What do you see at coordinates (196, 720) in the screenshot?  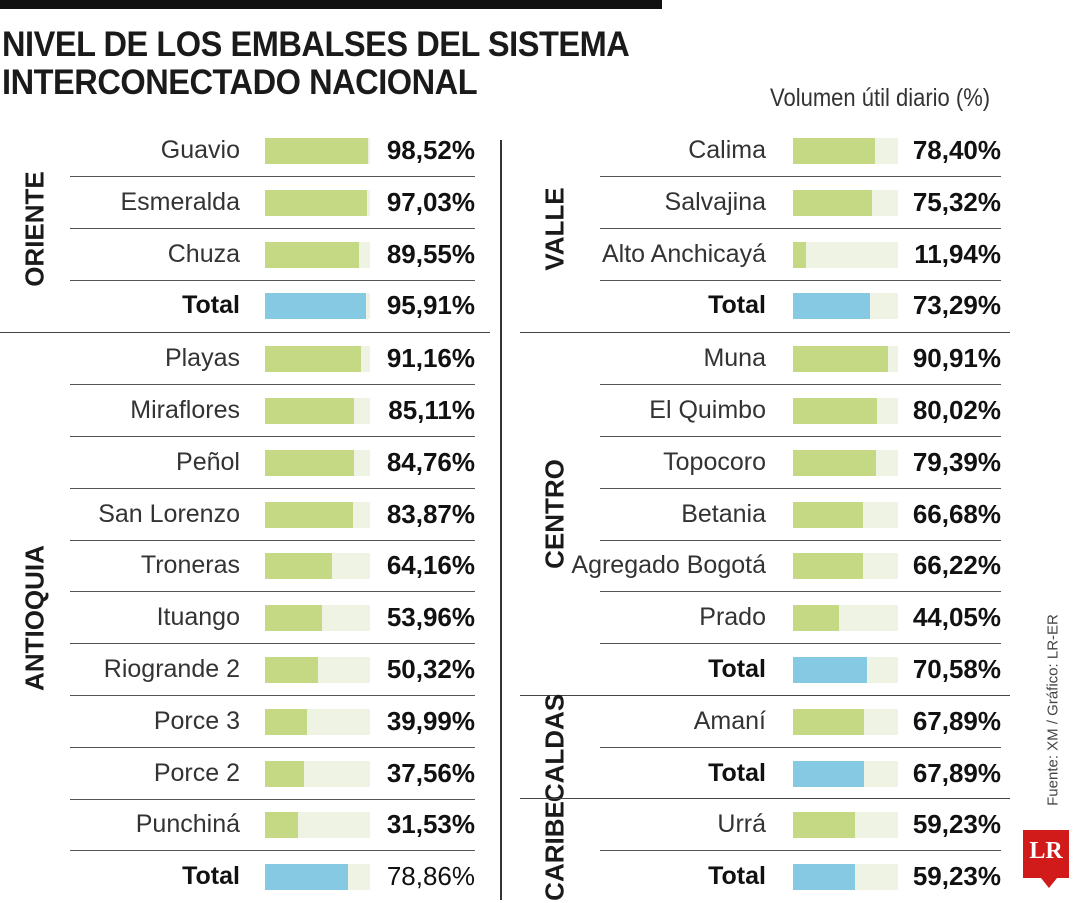 I see `reservoir-name: Porce 3` at bounding box center [196, 720].